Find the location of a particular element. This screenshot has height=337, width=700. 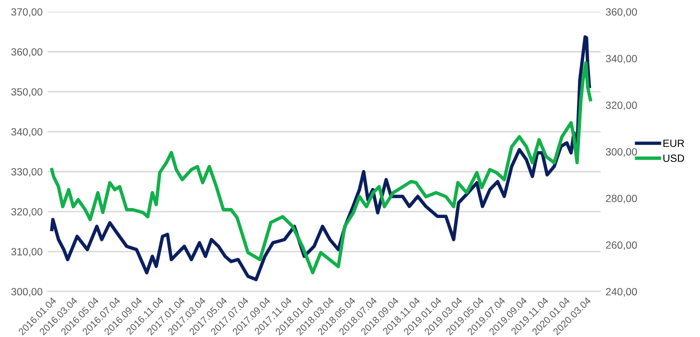

y2-tick-label: 300,00 is located at coordinates (621, 152).